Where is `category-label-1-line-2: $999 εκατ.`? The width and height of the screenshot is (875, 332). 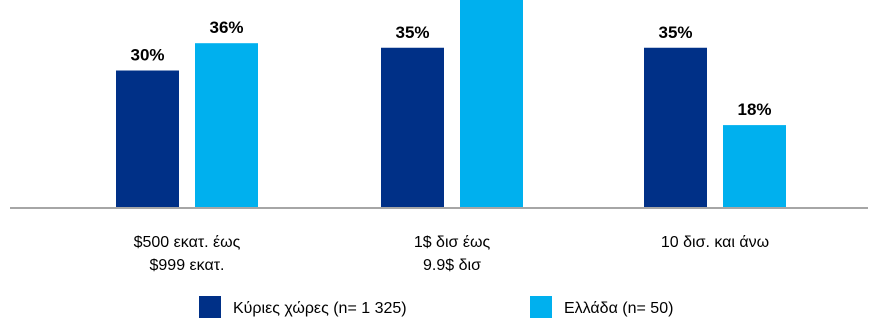
category-label-1-line-2: $999 εκατ. is located at coordinates (187, 265).